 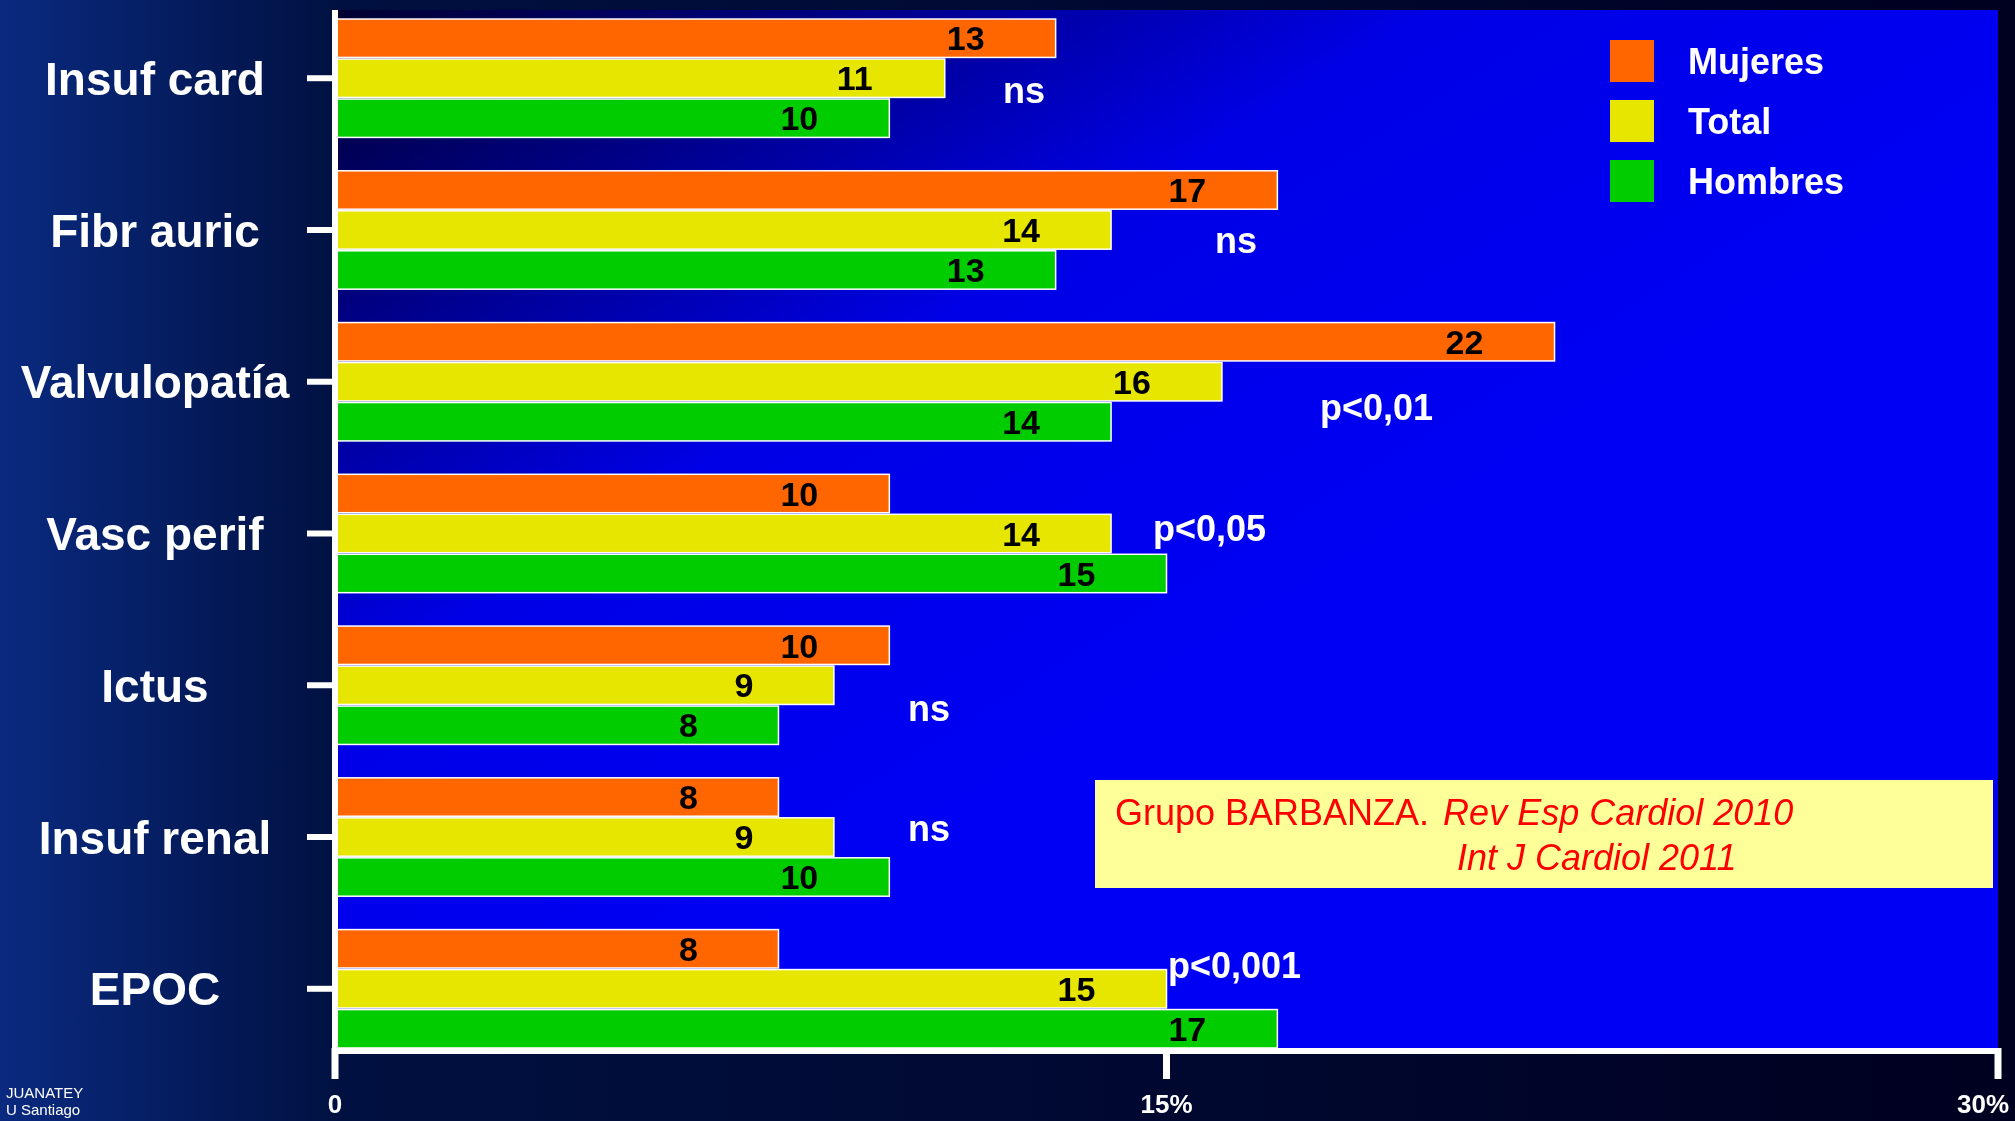 I want to click on x-tick-label: 0, so click(x=335, y=1104).